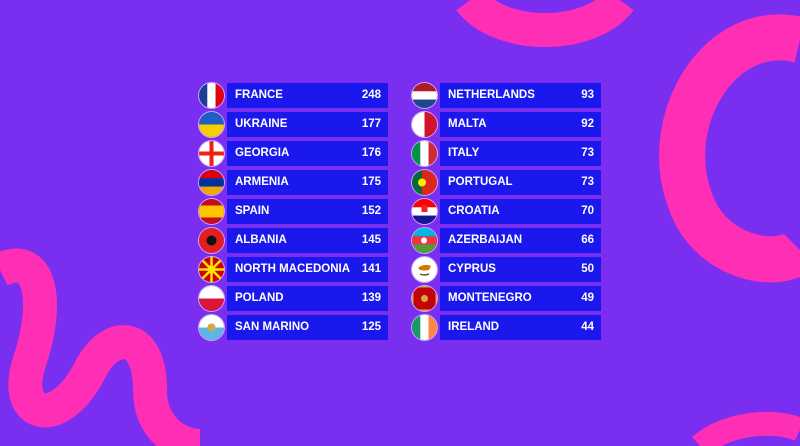  I want to click on georgia-flag-icon, so click(211, 153).